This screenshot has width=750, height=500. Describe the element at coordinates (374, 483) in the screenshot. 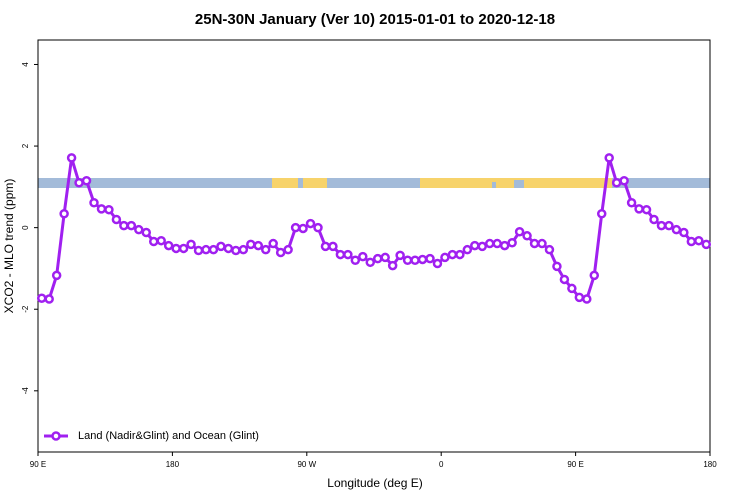

I see `x-axis-label: Longitude (deg E)` at that location.